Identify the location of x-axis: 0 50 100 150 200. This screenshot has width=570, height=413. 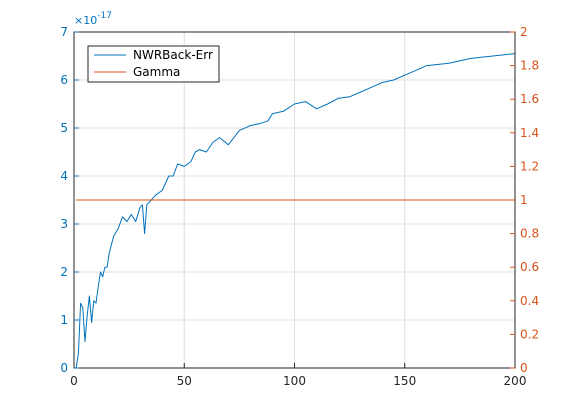
(298, 375).